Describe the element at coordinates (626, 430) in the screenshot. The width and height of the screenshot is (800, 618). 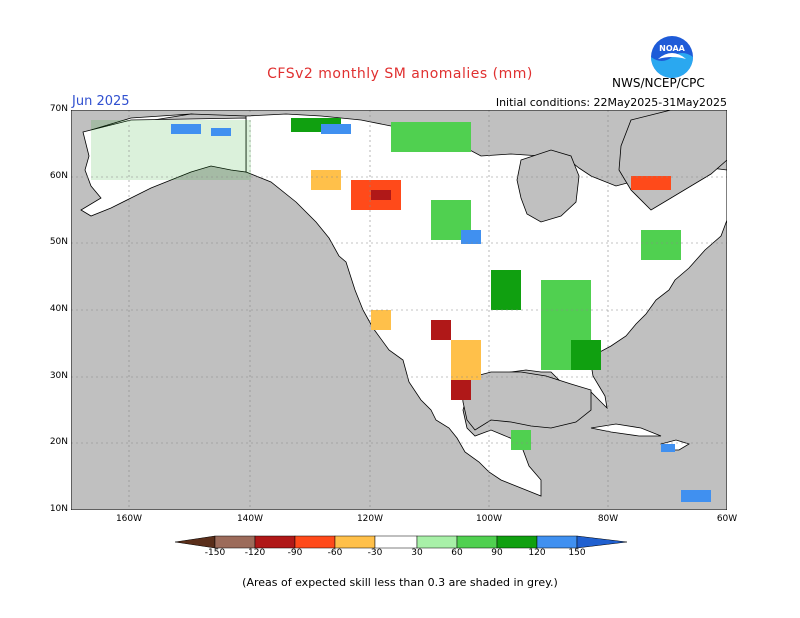
I see `cuba` at that location.